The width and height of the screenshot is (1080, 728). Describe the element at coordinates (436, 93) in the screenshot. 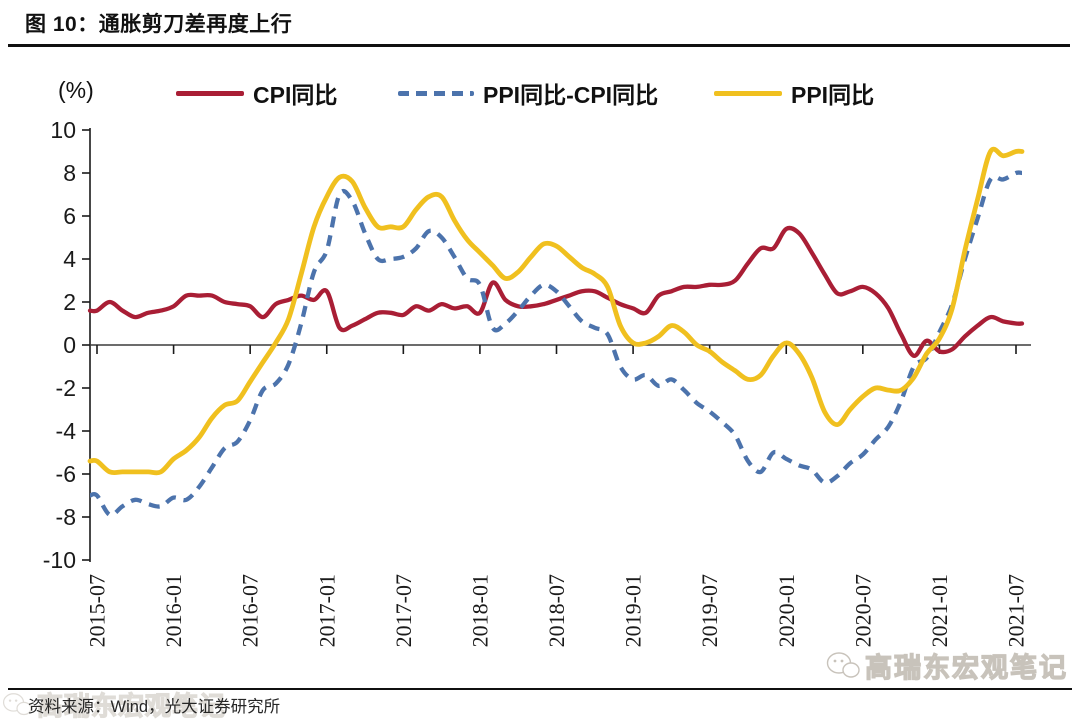

I see `legend-swatch-ppi-minus-cpi-dashed-line` at that location.